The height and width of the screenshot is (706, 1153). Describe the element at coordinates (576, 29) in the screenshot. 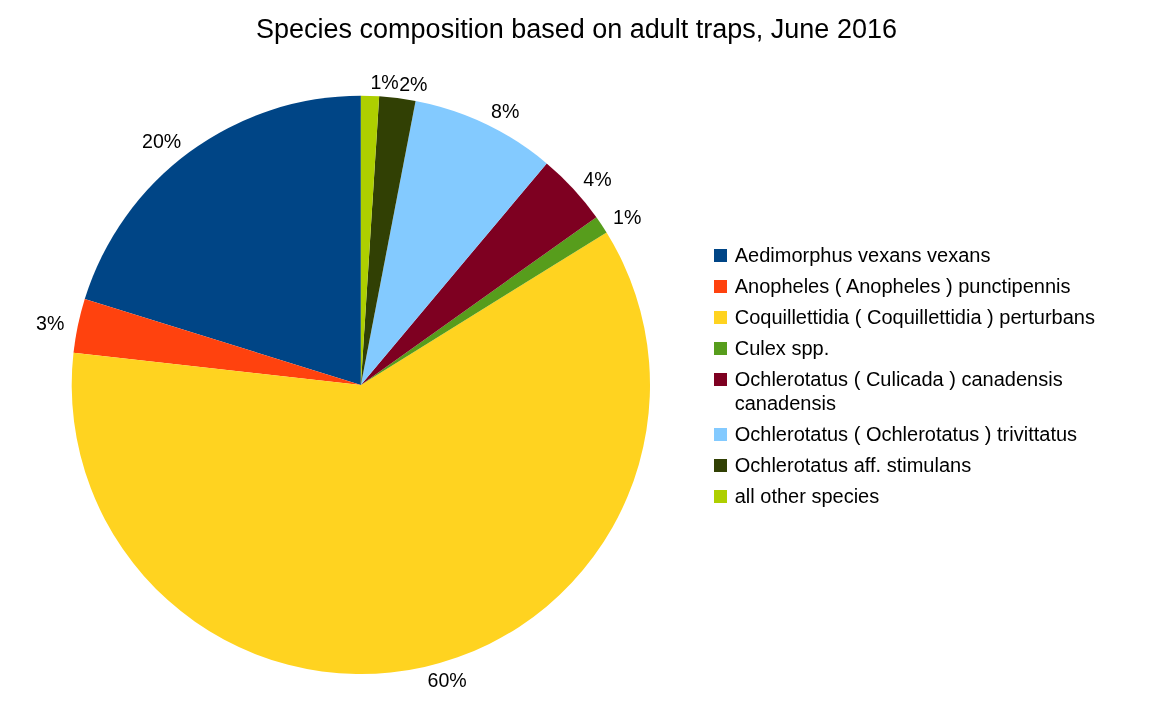

I see `chart-title: Species composition based on adult traps, June 2016` at that location.